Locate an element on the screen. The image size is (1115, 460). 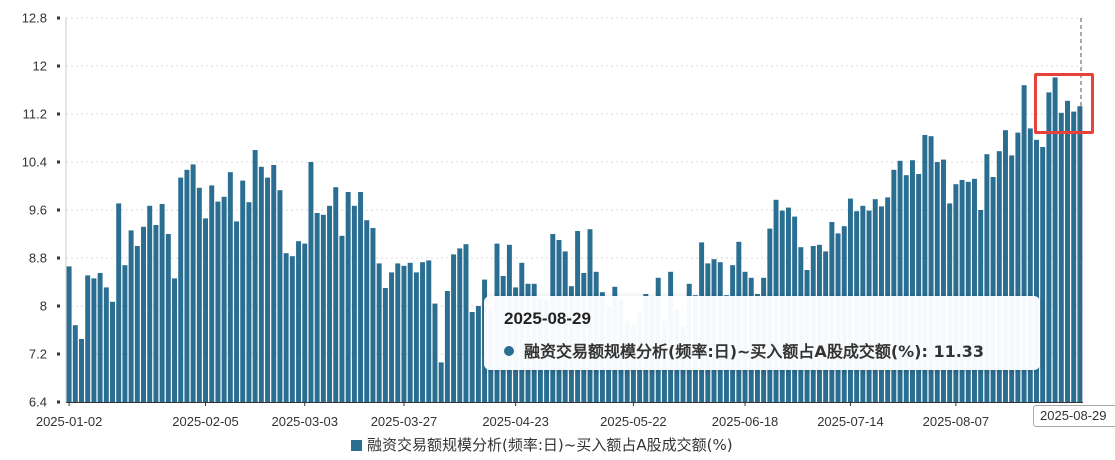
legend: 融资交易额规模分析(频率:日)~买入额占A股成交额(%) is located at coordinates (542, 445).